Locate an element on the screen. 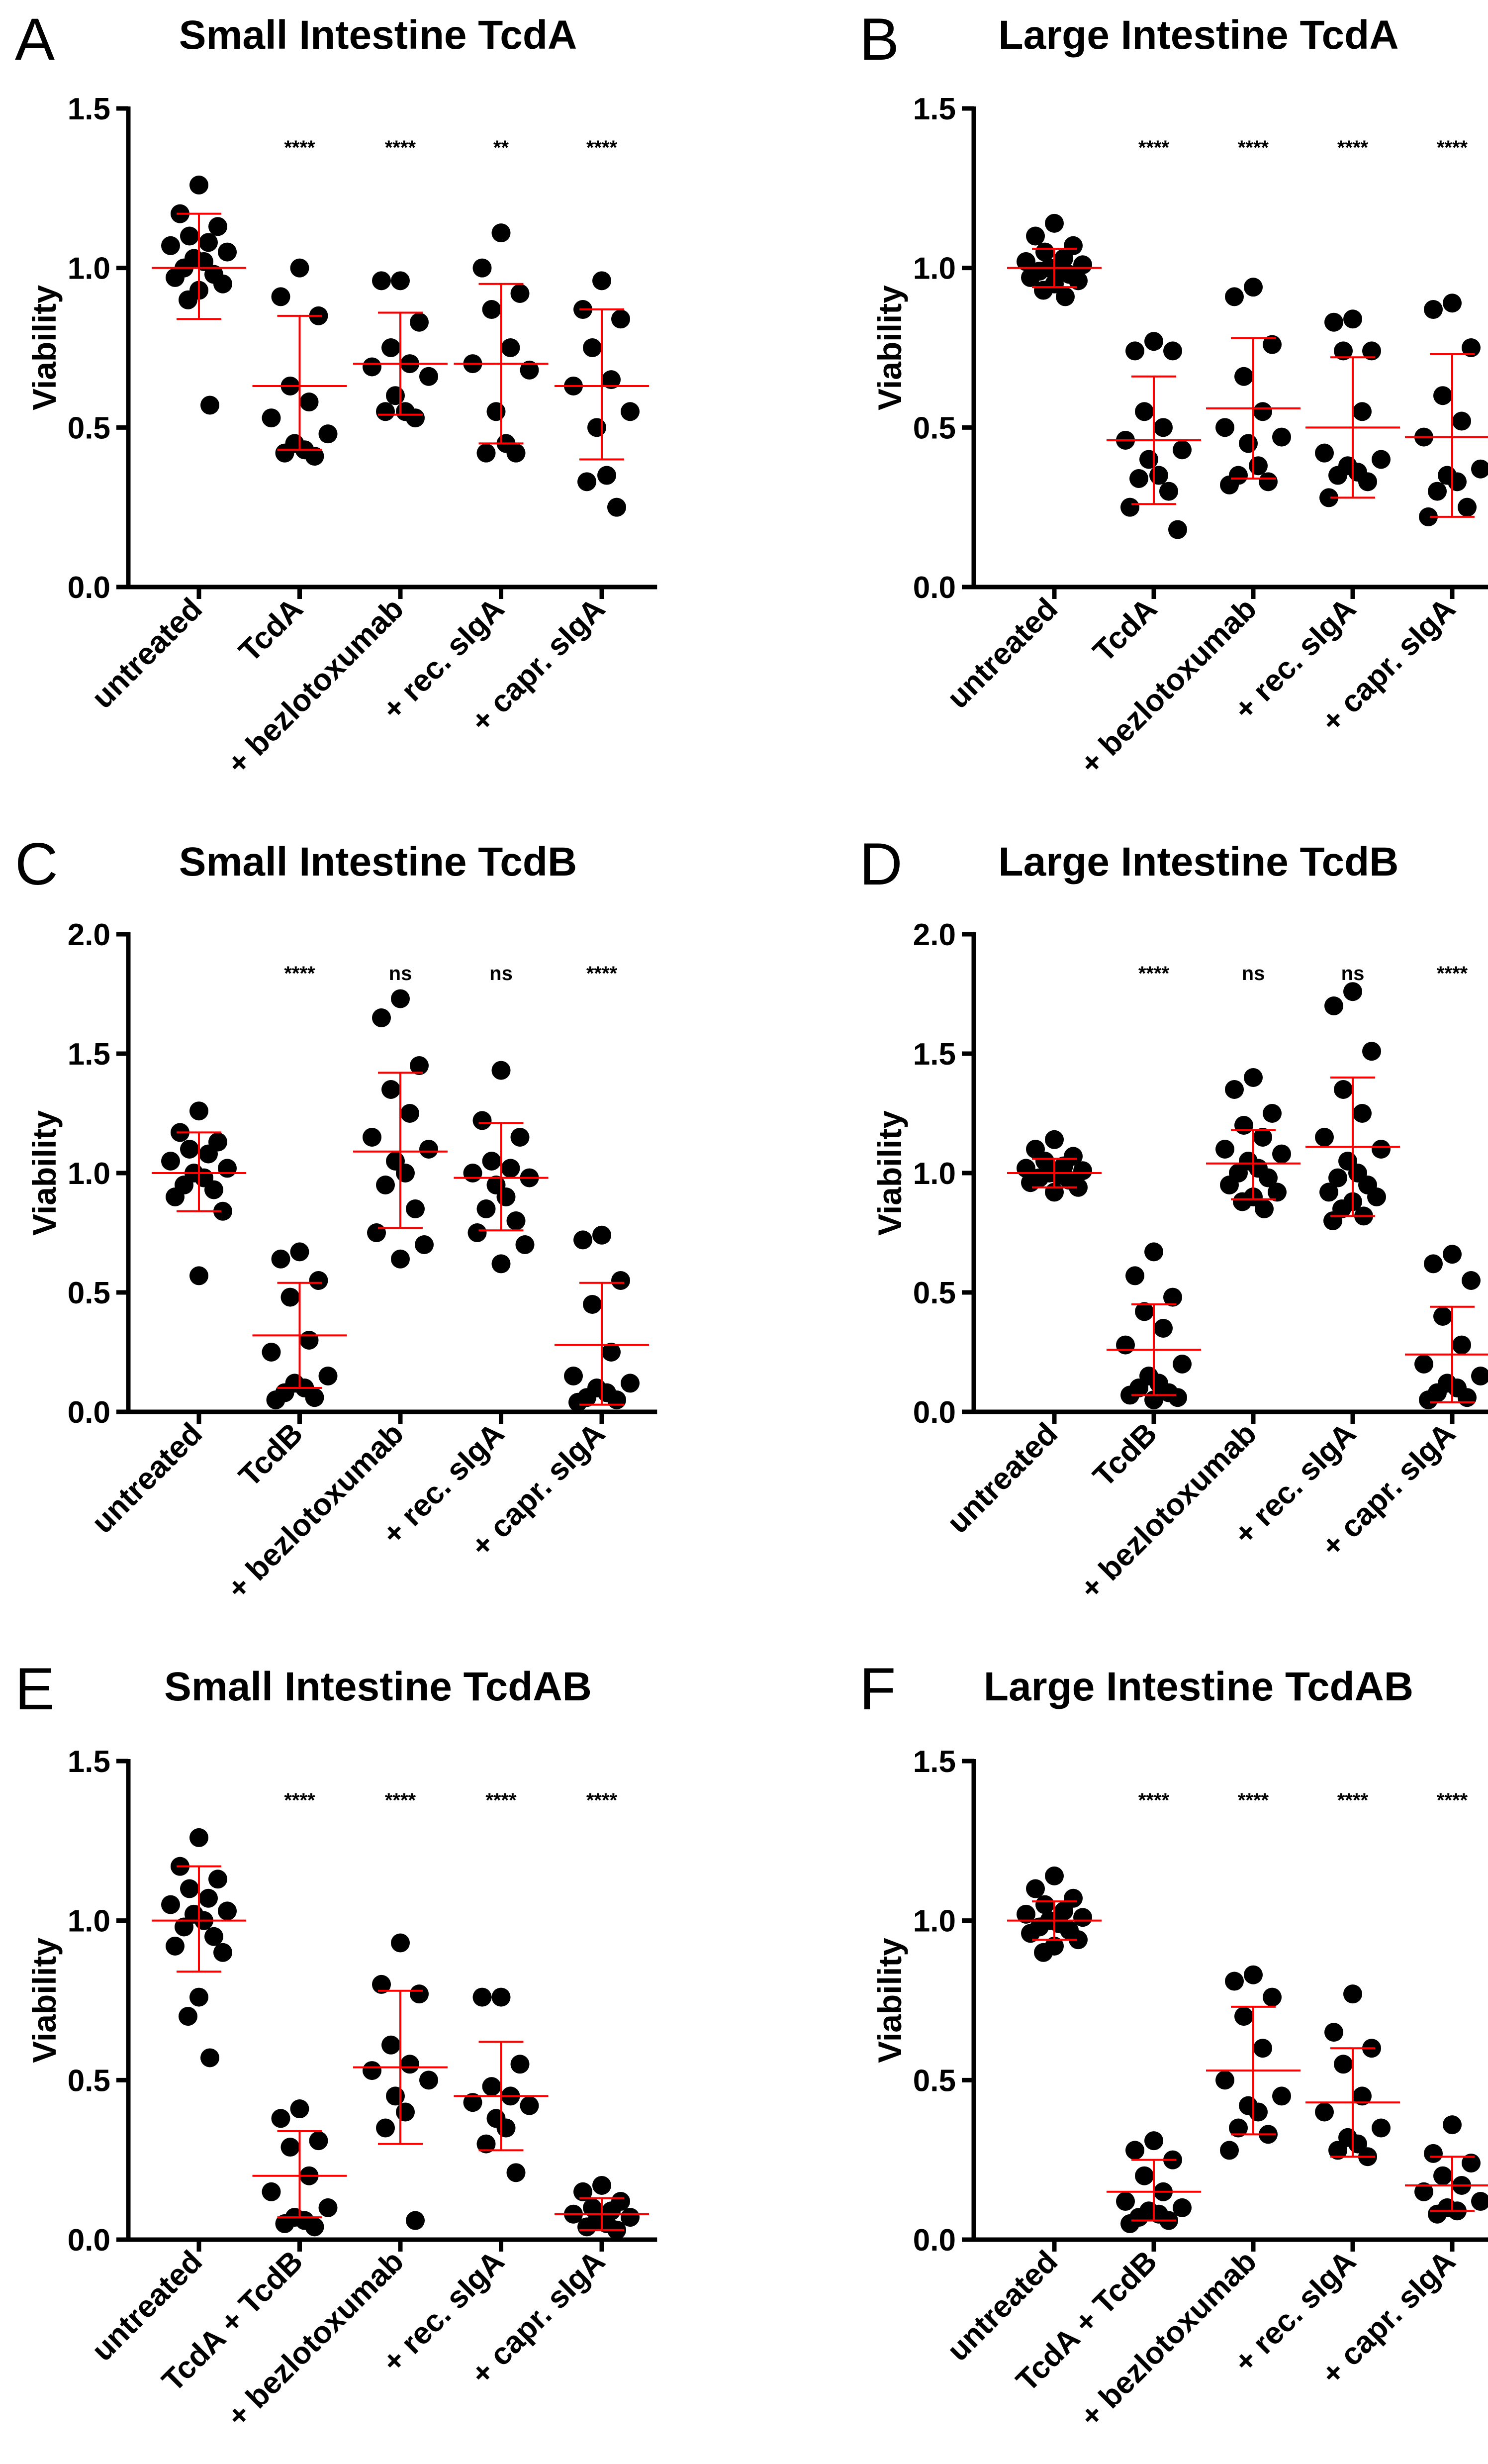 The width and height of the screenshot is (1488, 2464). x-tick-label: + bezlotoxumab is located at coordinates (315, 686).